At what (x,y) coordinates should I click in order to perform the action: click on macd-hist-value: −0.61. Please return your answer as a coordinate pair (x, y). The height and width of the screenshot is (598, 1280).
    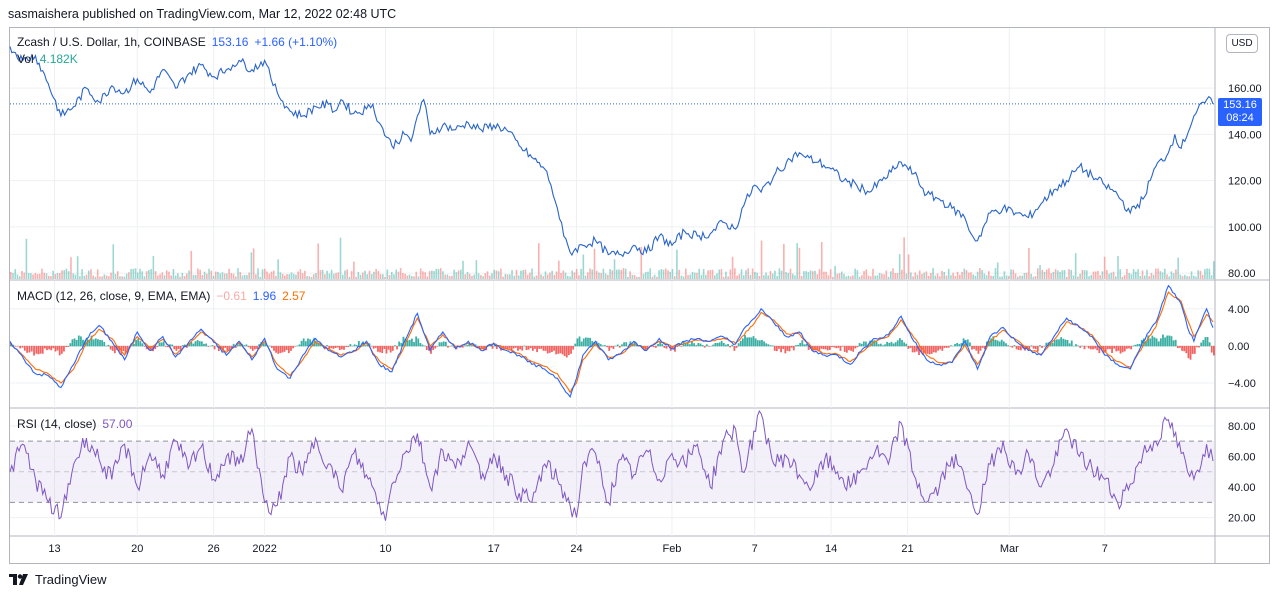
    Looking at the image, I should click on (231, 296).